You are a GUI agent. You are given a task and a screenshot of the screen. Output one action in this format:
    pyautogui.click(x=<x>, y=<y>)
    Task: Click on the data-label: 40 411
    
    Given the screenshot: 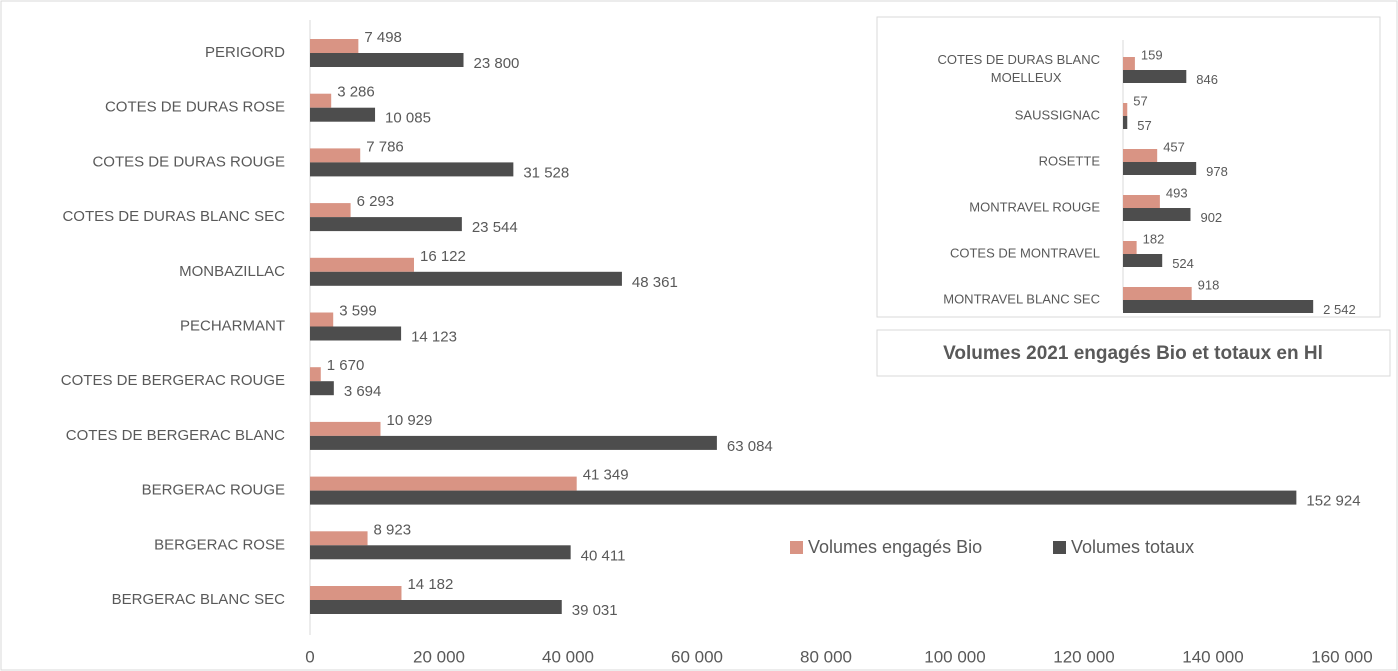 What is the action you would take?
    pyautogui.click(x=603, y=555)
    